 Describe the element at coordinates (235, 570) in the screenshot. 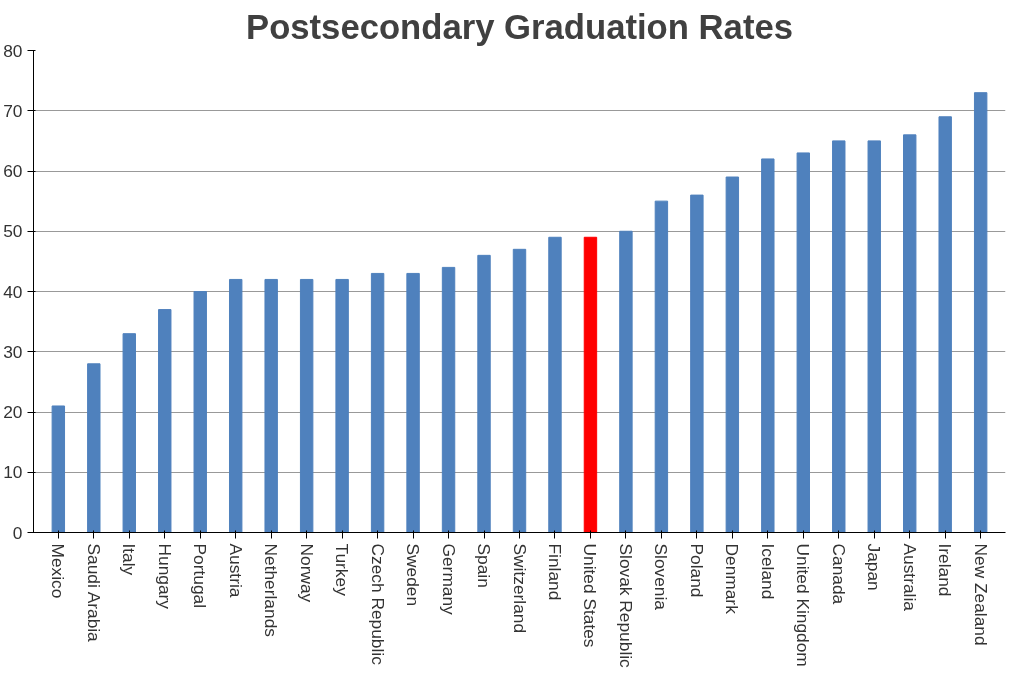

I see `x-tick-label: Austria` at that location.